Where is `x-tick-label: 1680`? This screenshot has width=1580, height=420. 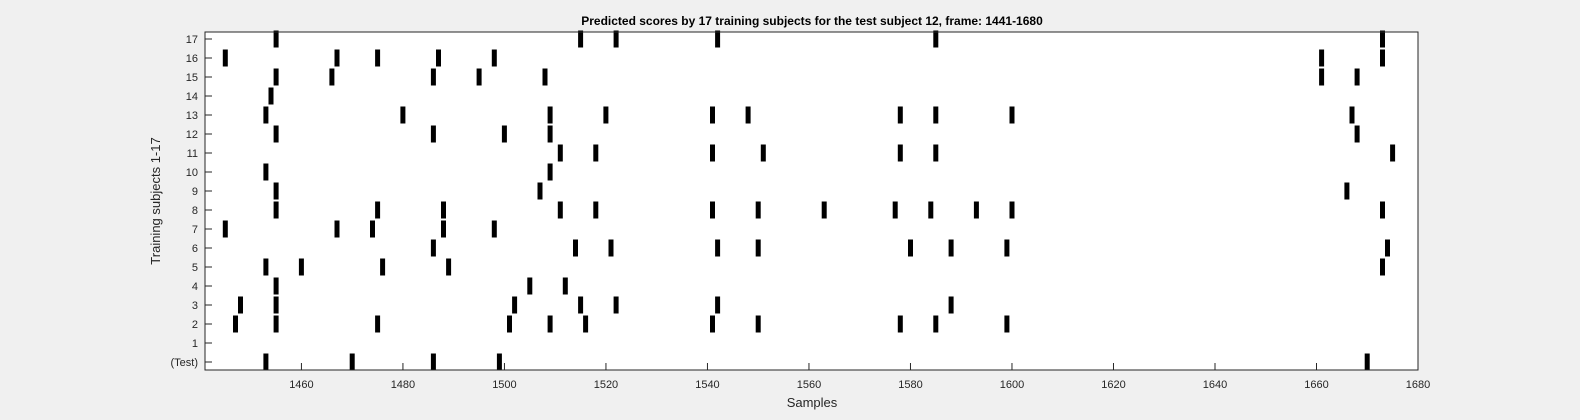 x-tick-label: 1680 is located at coordinates (1418, 385).